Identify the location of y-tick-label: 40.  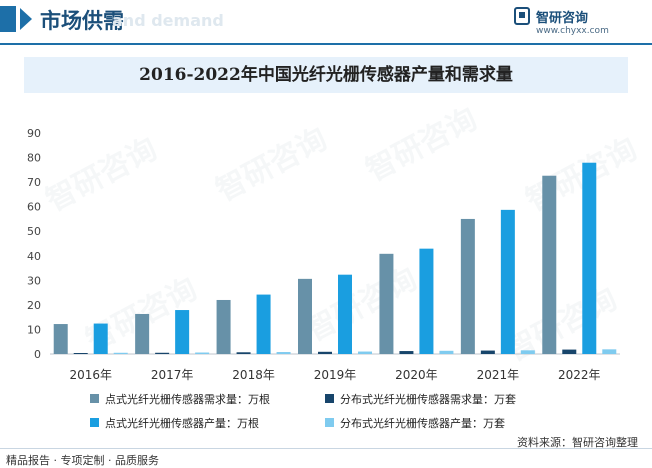
(34, 256).